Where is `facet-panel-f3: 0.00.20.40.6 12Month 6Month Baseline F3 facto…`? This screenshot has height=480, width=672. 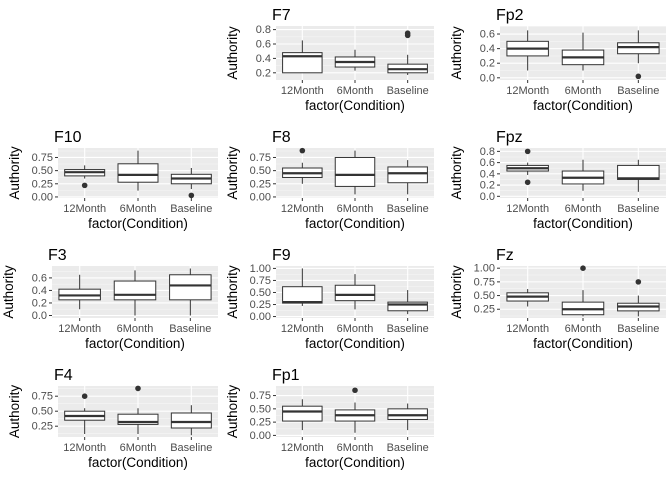 facet-panel-f3: 0.00.20.40.6 12Month 6Month Baseline F3 facto… is located at coordinates (109, 299).